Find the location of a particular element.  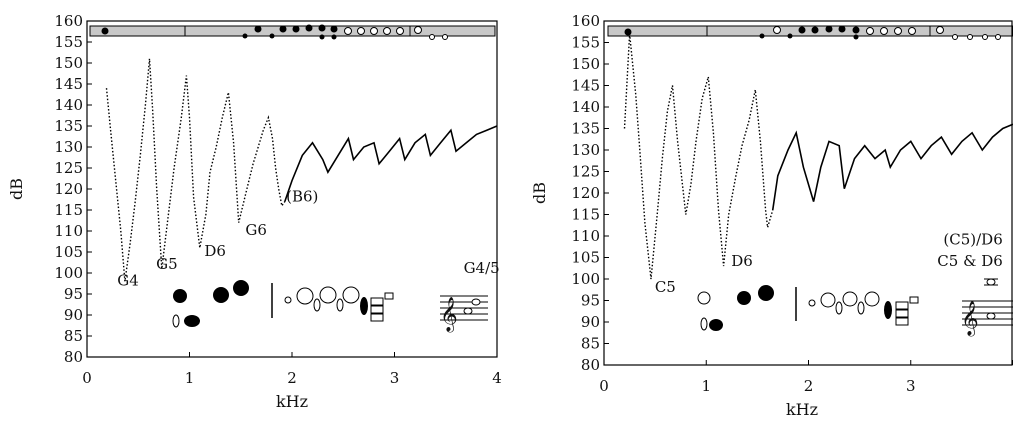

y-axis-label: dB is located at coordinates (539, 193).